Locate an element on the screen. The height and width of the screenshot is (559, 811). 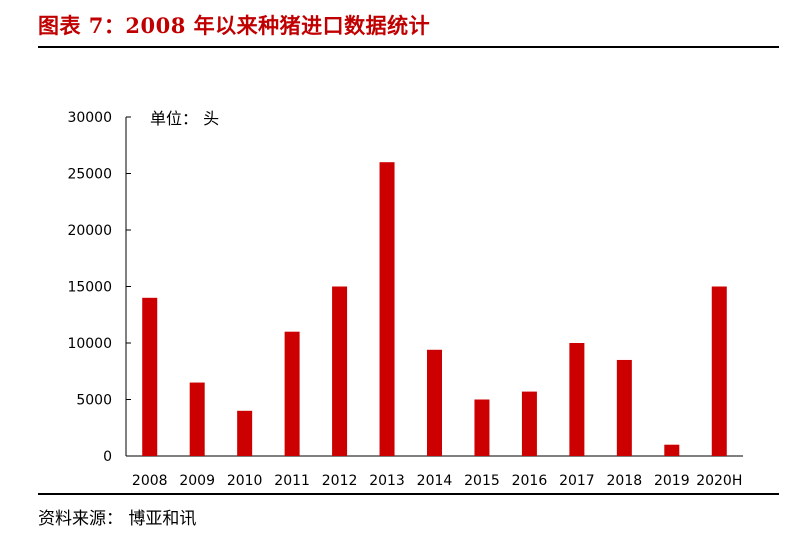
x-tick-label: 2020H is located at coordinates (719, 481).